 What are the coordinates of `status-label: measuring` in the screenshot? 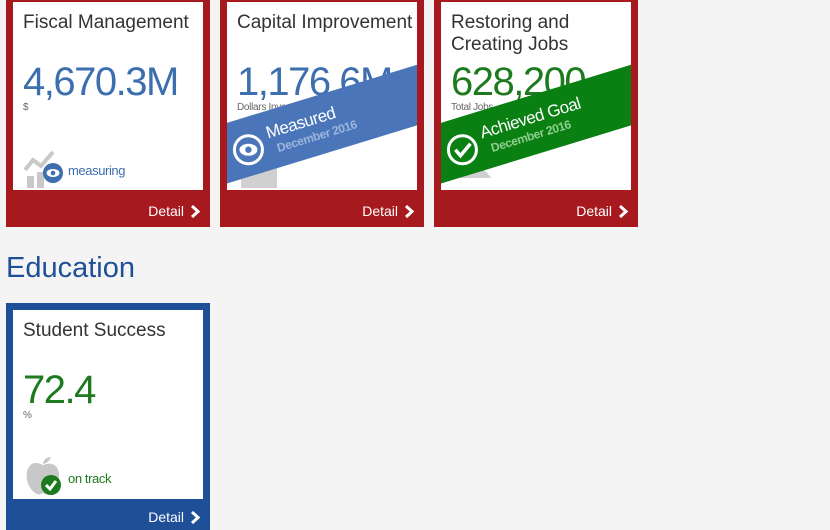 It's located at (97, 170).